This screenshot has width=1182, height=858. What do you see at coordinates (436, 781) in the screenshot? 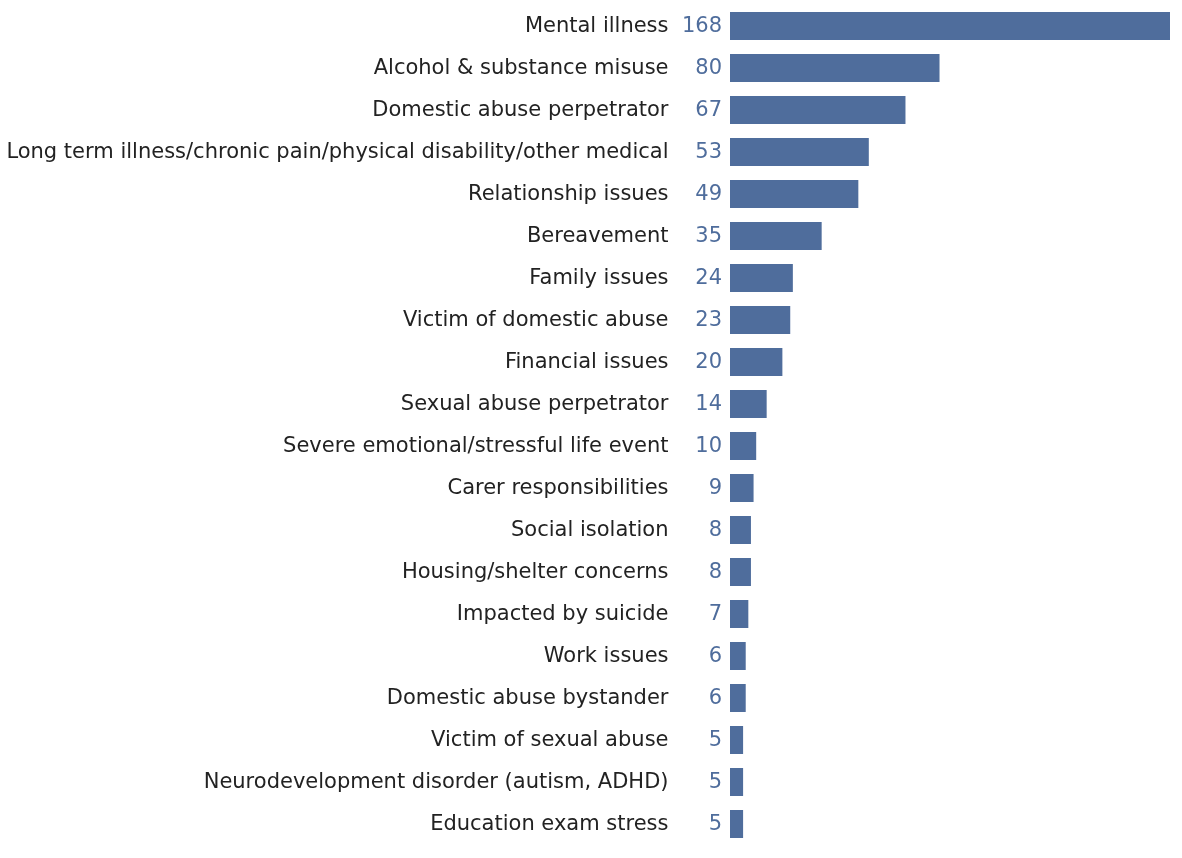
I see `y-tick-label: Neurodevelopment disorder (autism, ADHD)` at bounding box center [436, 781].